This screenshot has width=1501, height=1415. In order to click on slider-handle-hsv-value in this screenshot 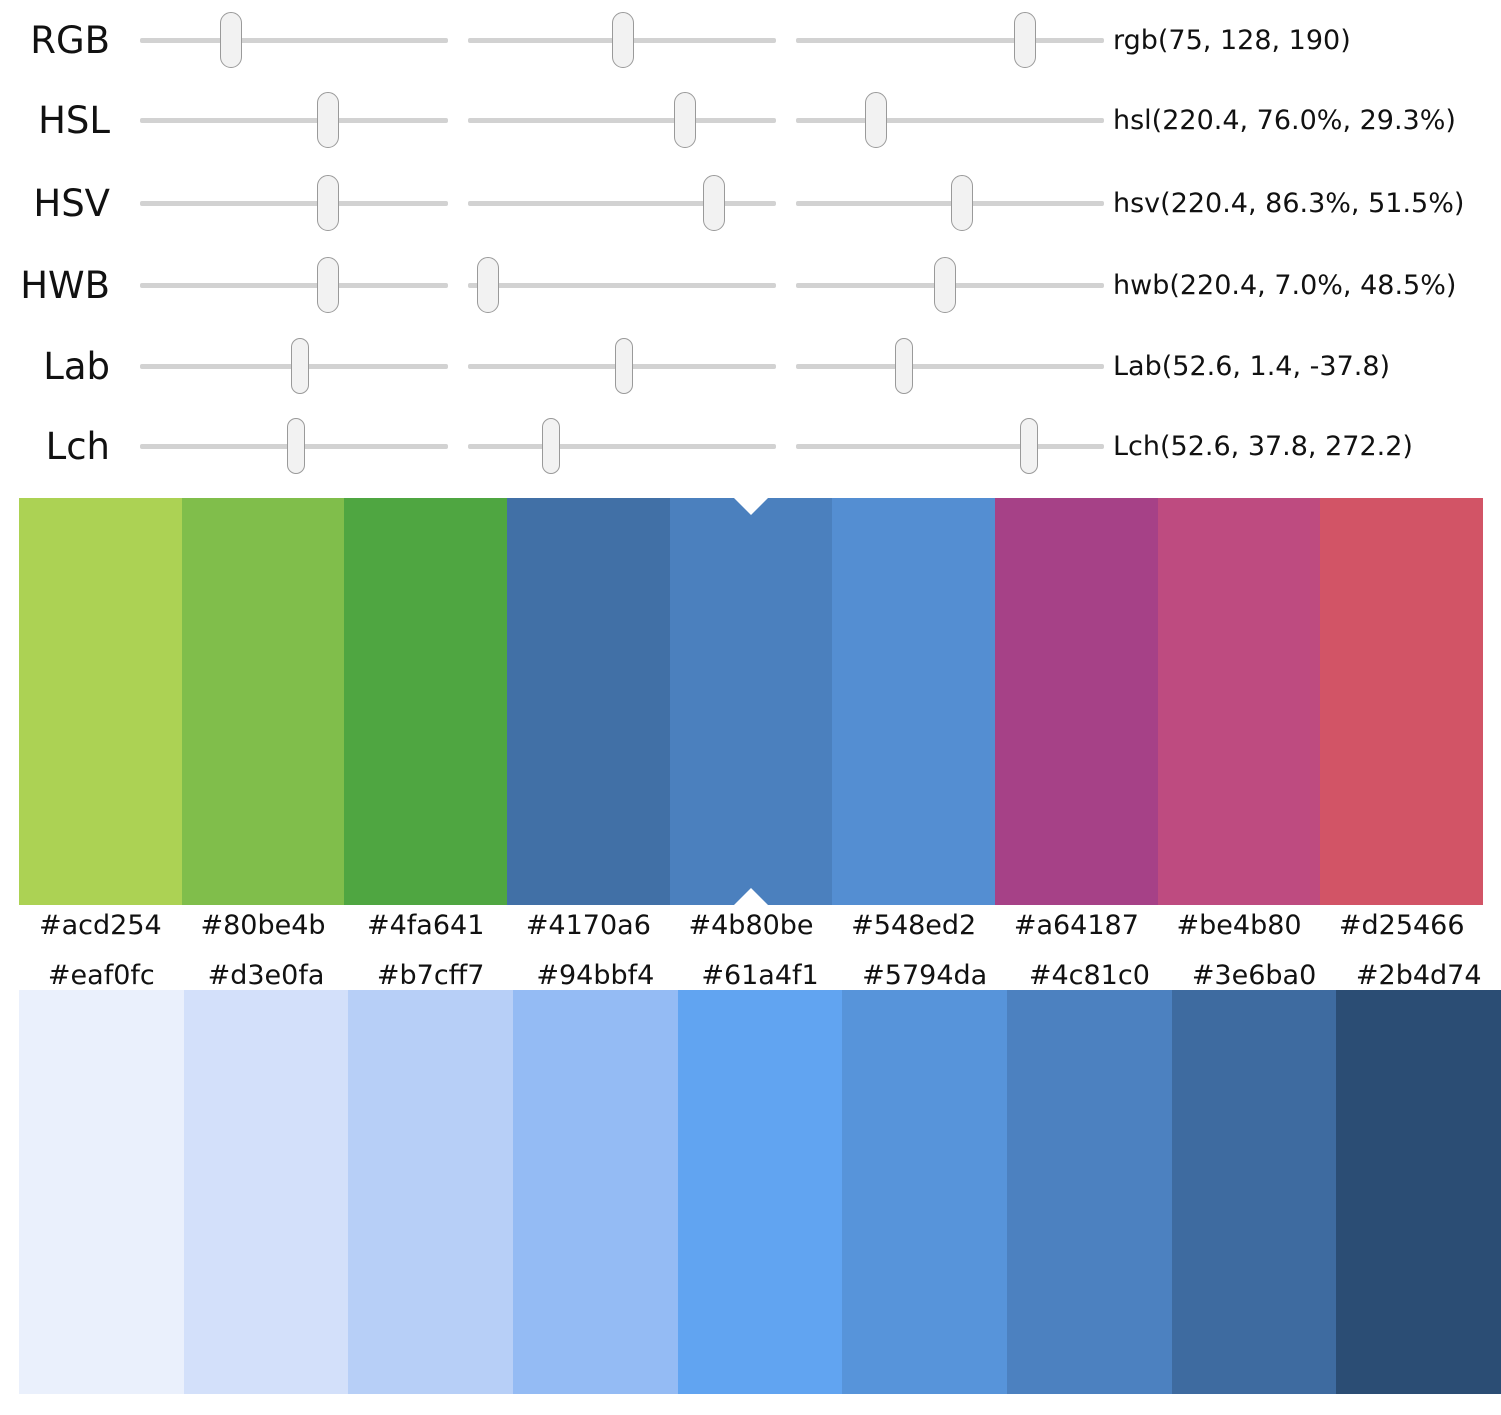, I will do `click(962, 203)`.